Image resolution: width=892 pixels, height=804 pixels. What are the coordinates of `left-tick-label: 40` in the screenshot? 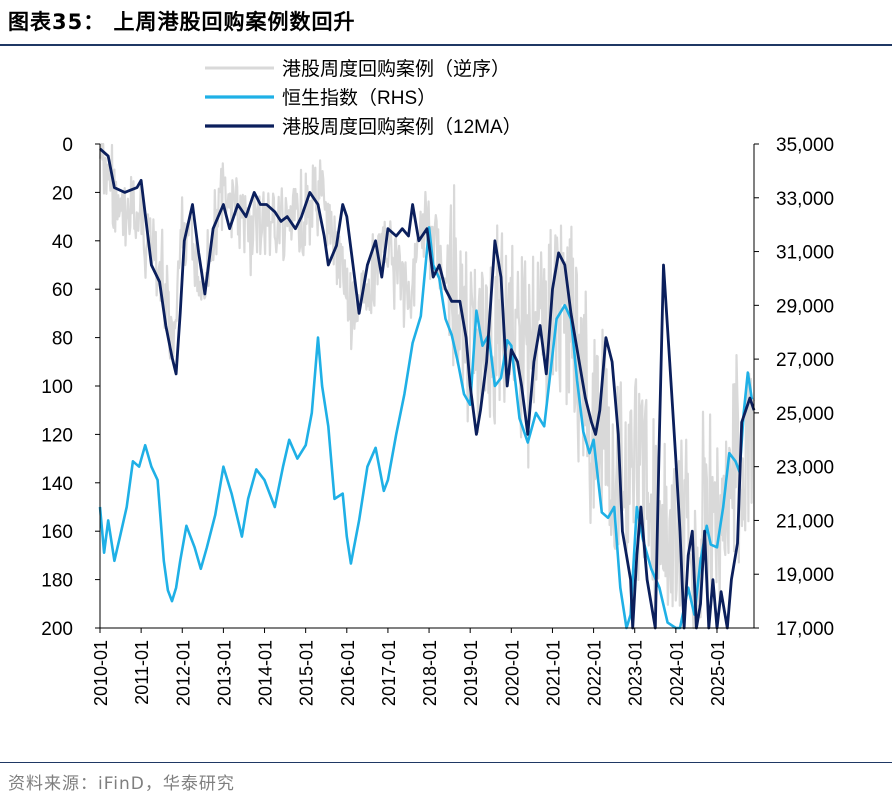 It's located at (62, 242).